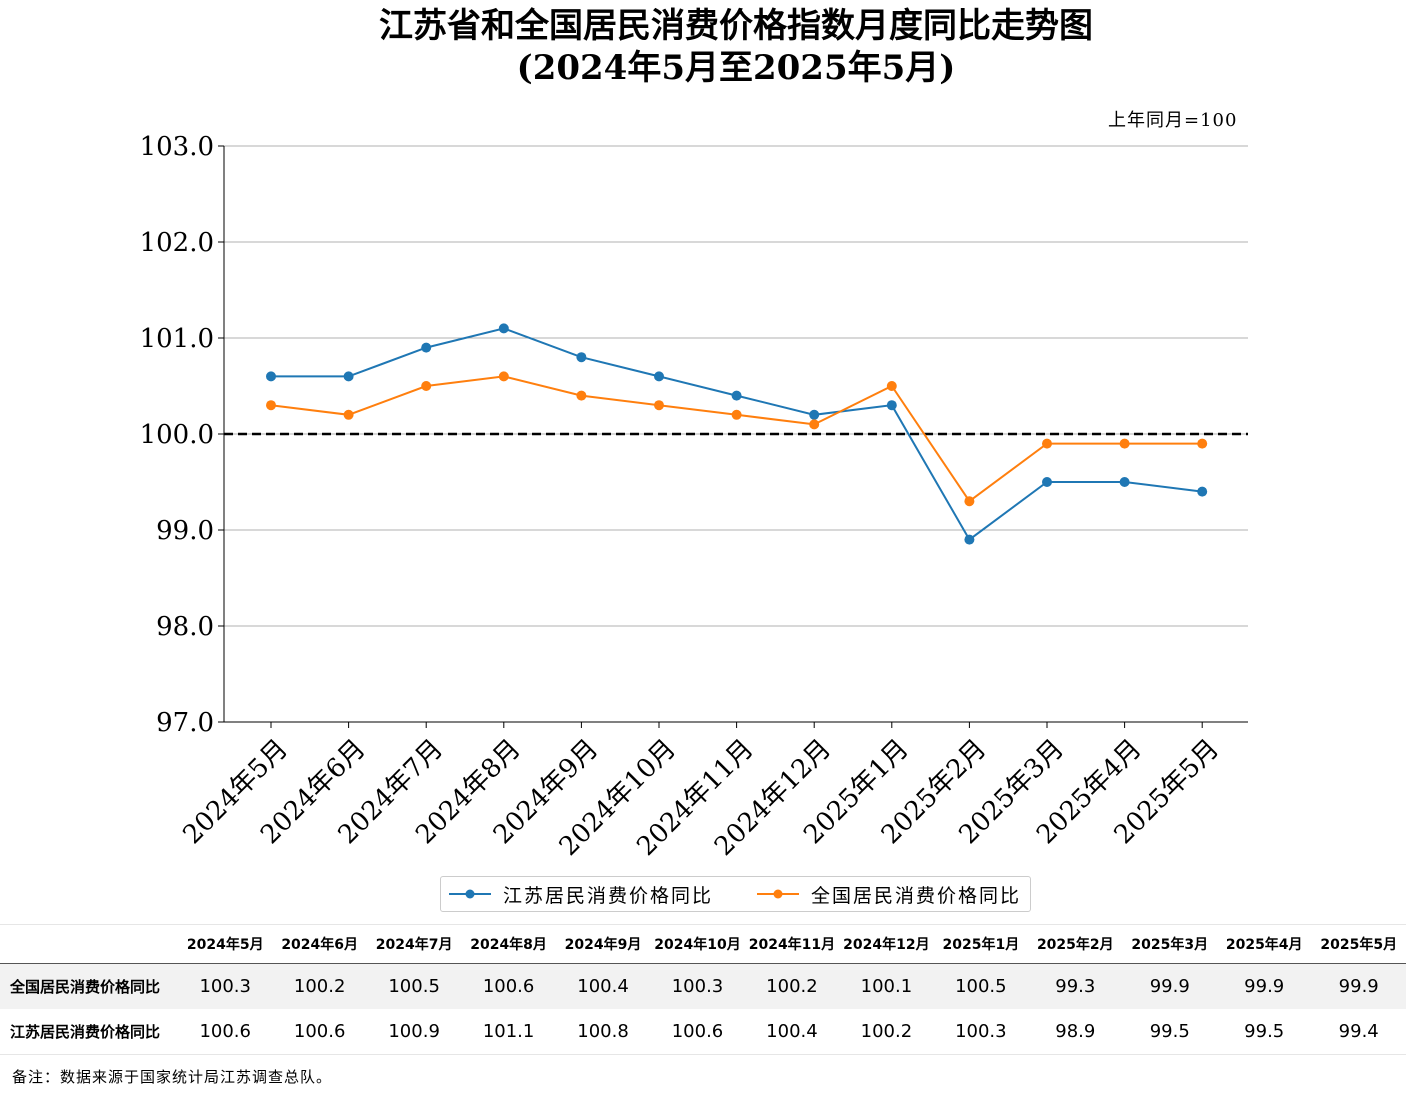 The height and width of the screenshot is (1106, 1406). I want to click on legend-item-jiangsu: 江苏居民消费价格同比, so click(580, 894).